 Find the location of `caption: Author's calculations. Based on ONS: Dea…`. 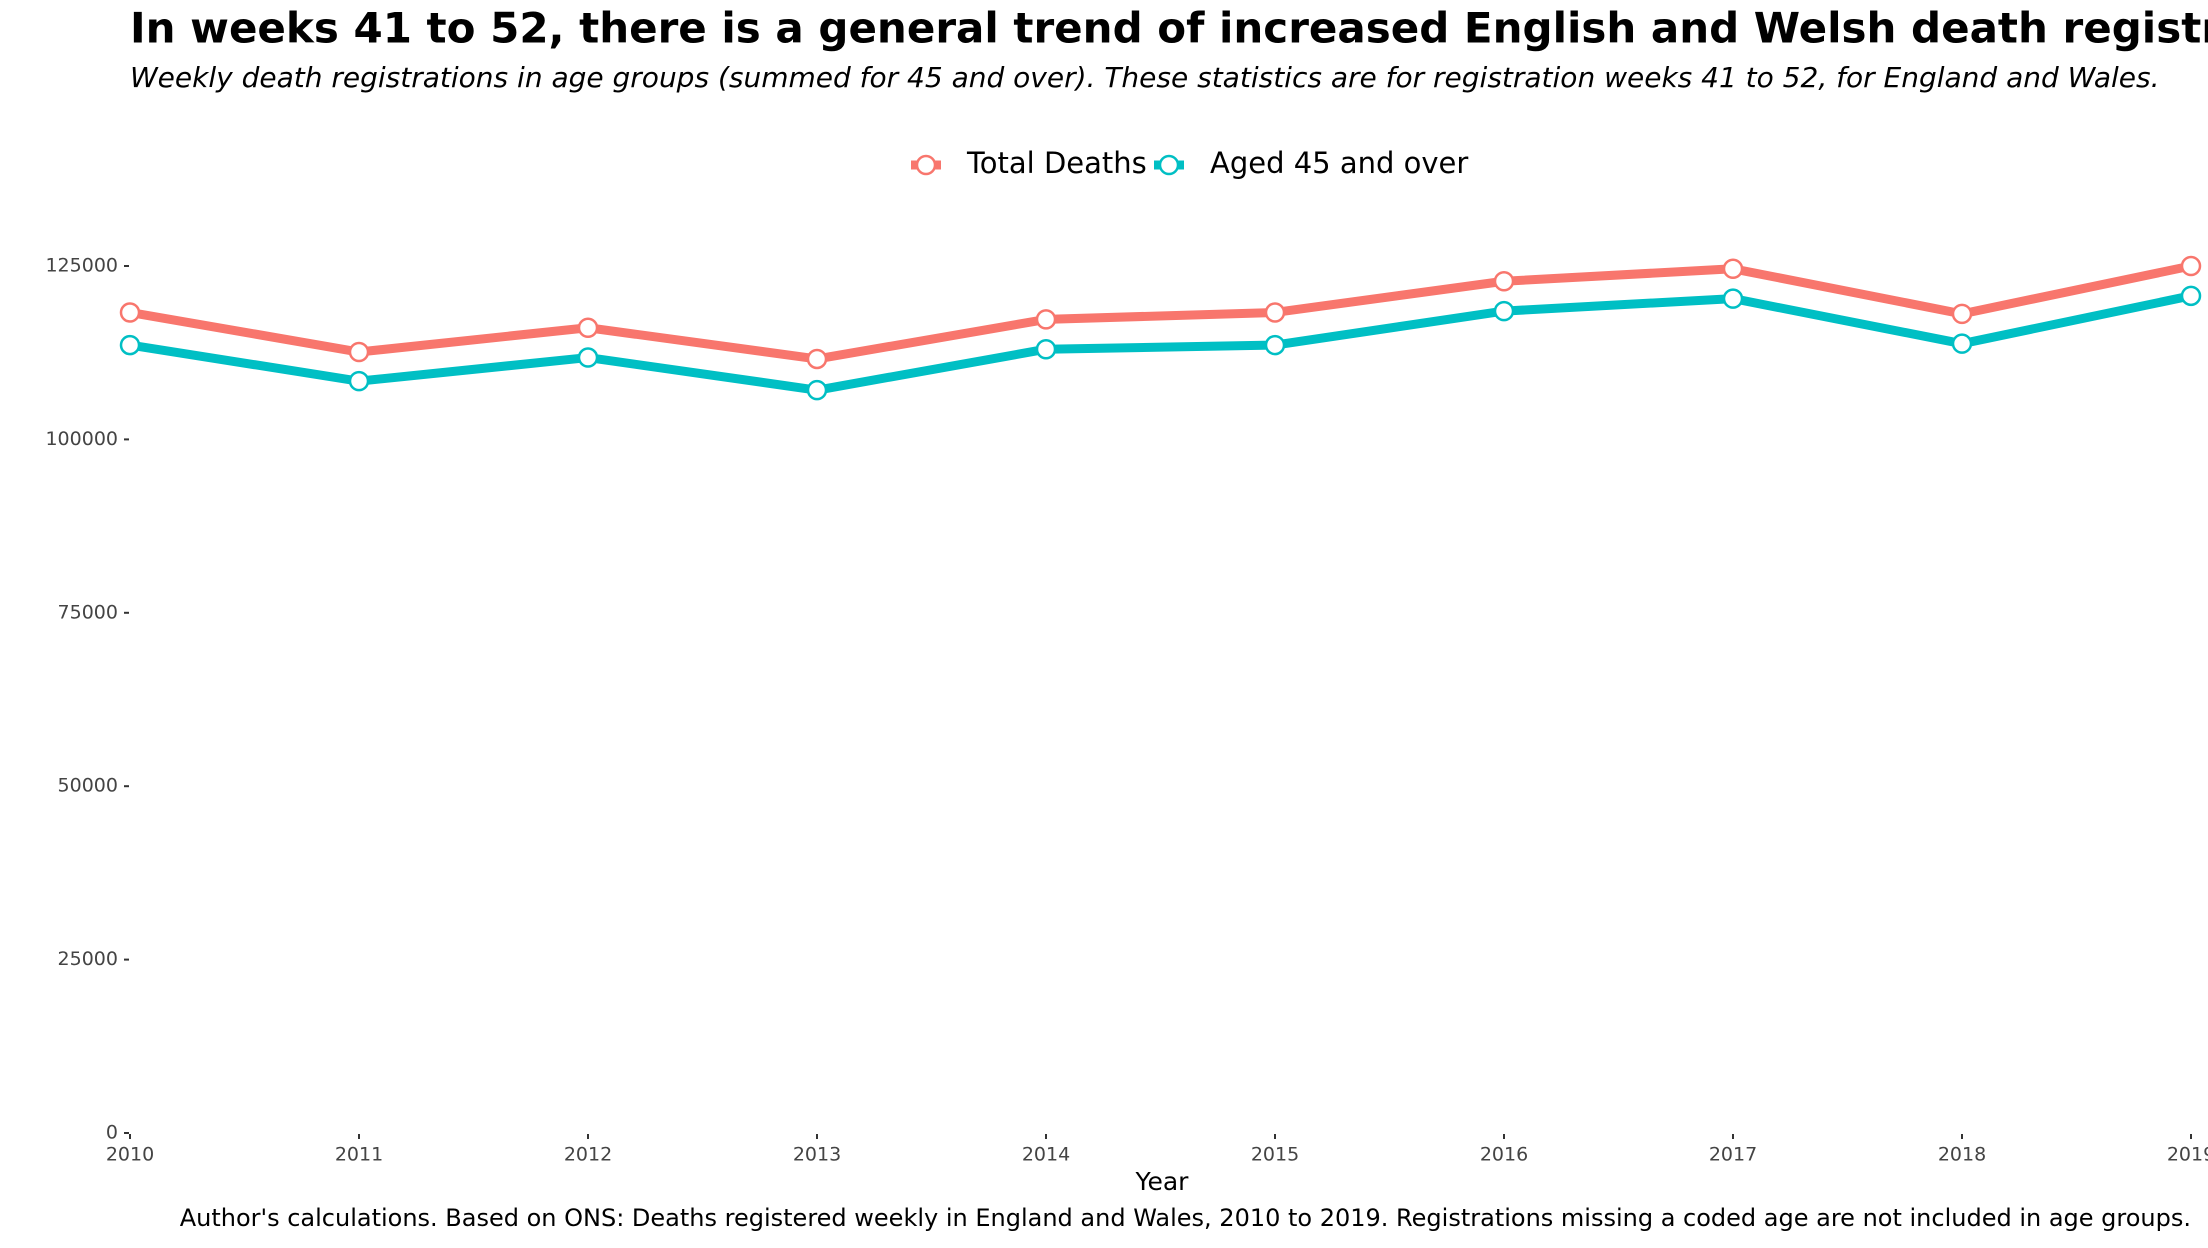

caption: Author's calculations. Based on ONS: Dea… is located at coordinates (1185, 1218).